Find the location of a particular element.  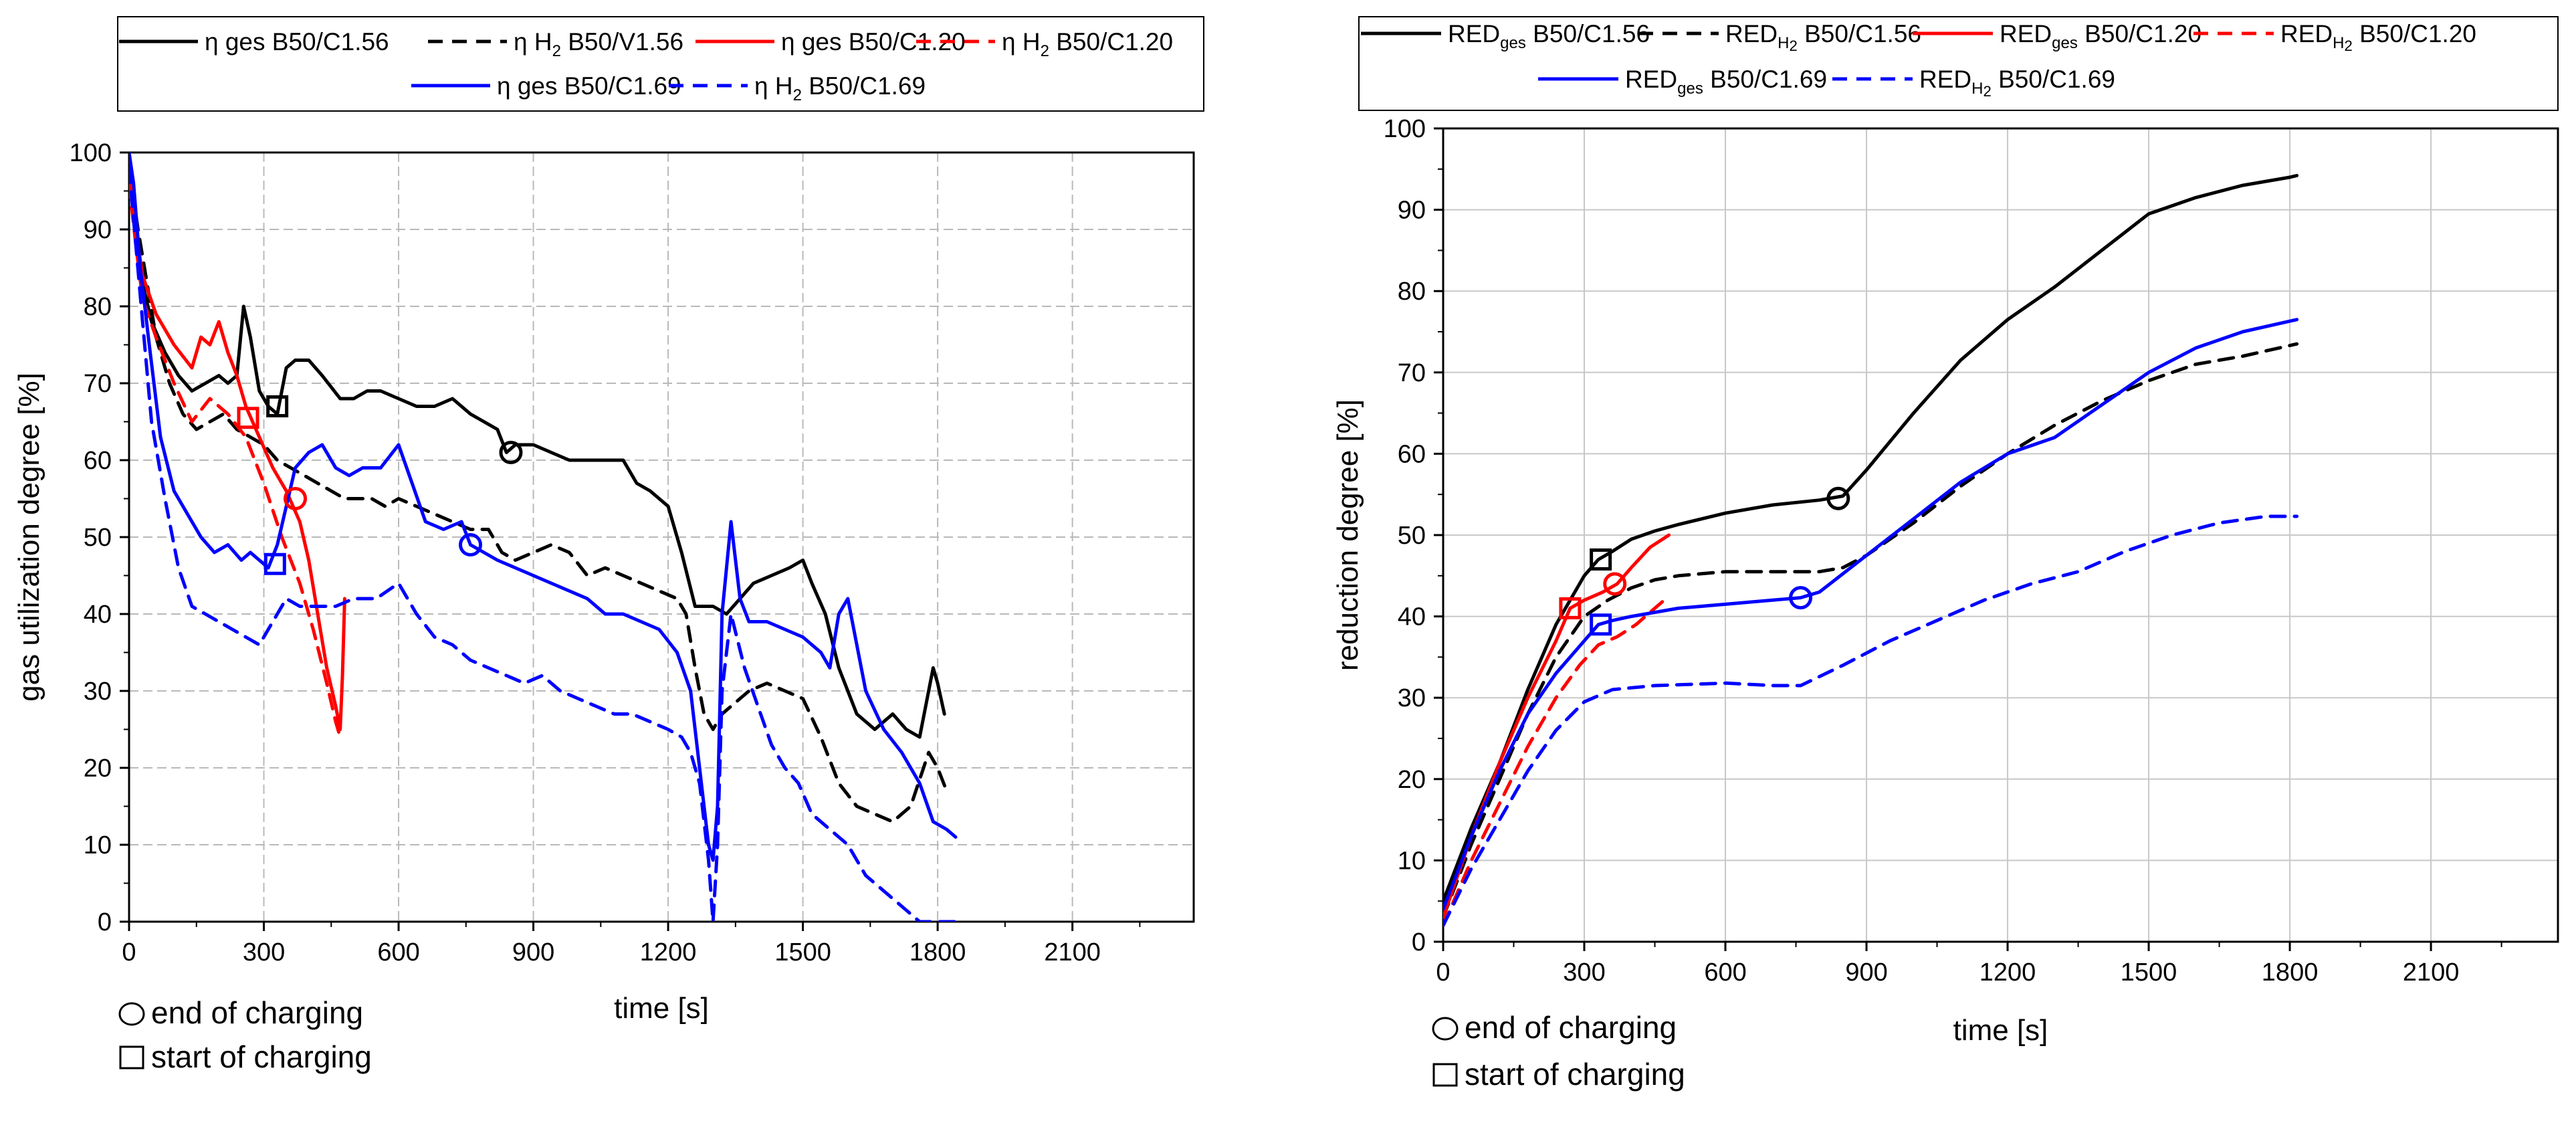

legend-label-red_h2156: REDH2 B50/C1.56 is located at coordinates (1823, 37).